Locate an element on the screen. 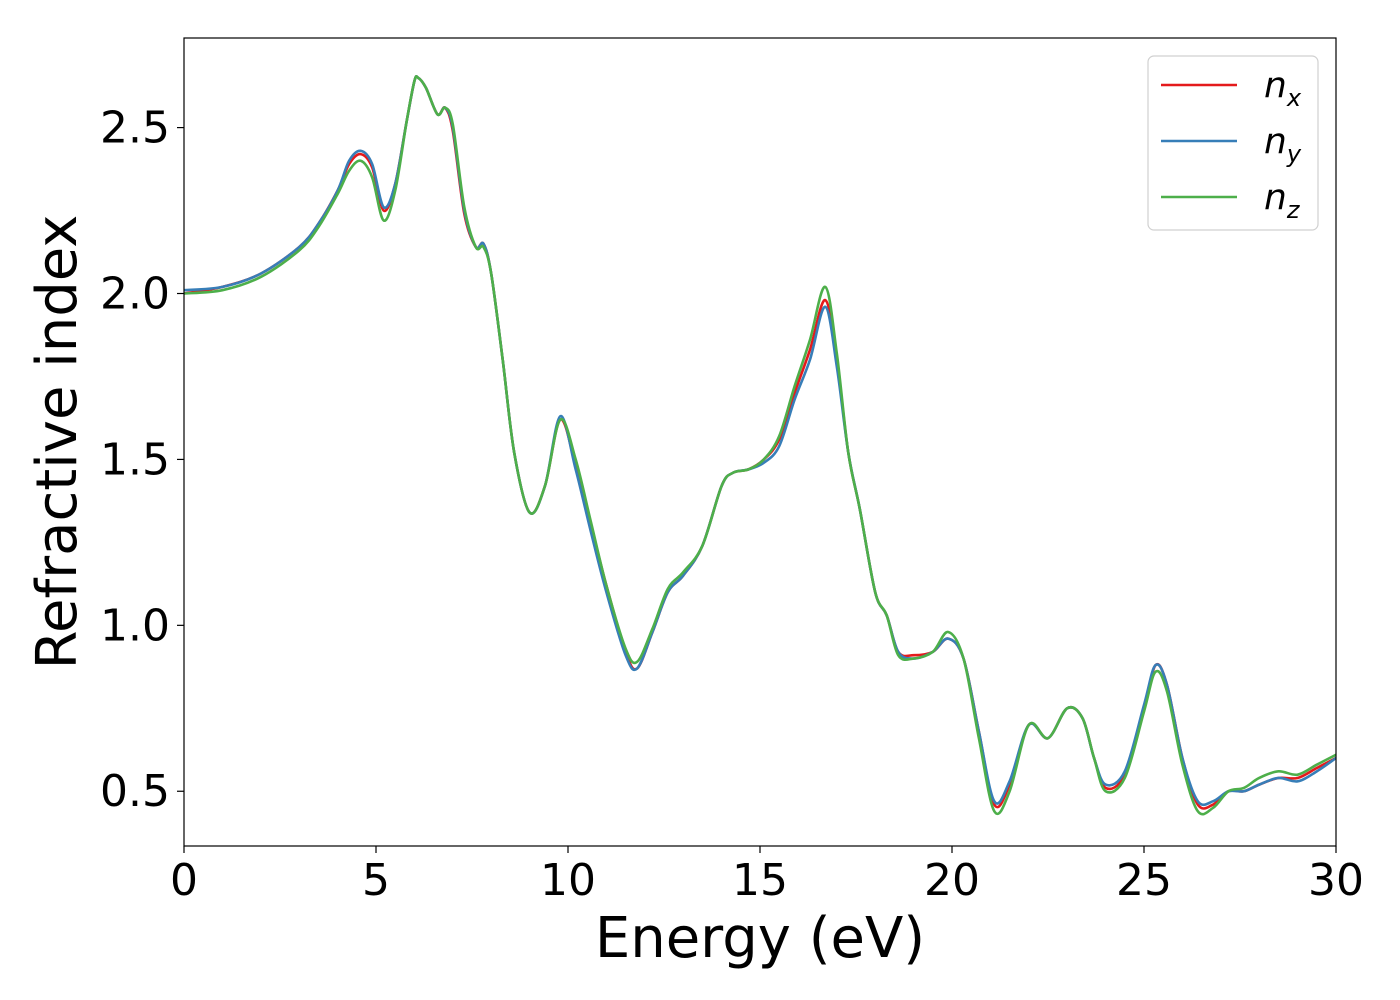 This screenshot has height=1000, width=1400. y-tick-label: 2.0 is located at coordinates (135, 294).